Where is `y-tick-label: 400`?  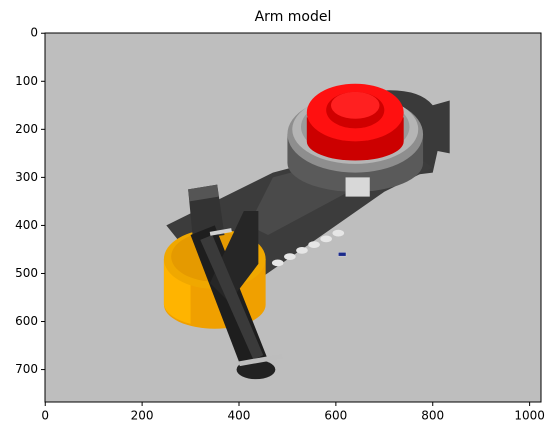 y-tick-label: 400 is located at coordinates (26, 225).